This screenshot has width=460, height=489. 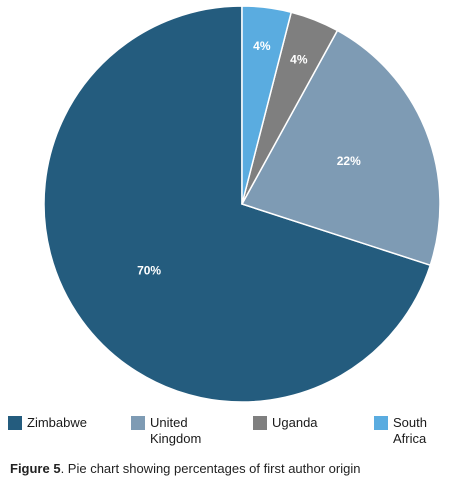 I want to click on legend-swatch-united-kingdom, so click(x=138, y=423).